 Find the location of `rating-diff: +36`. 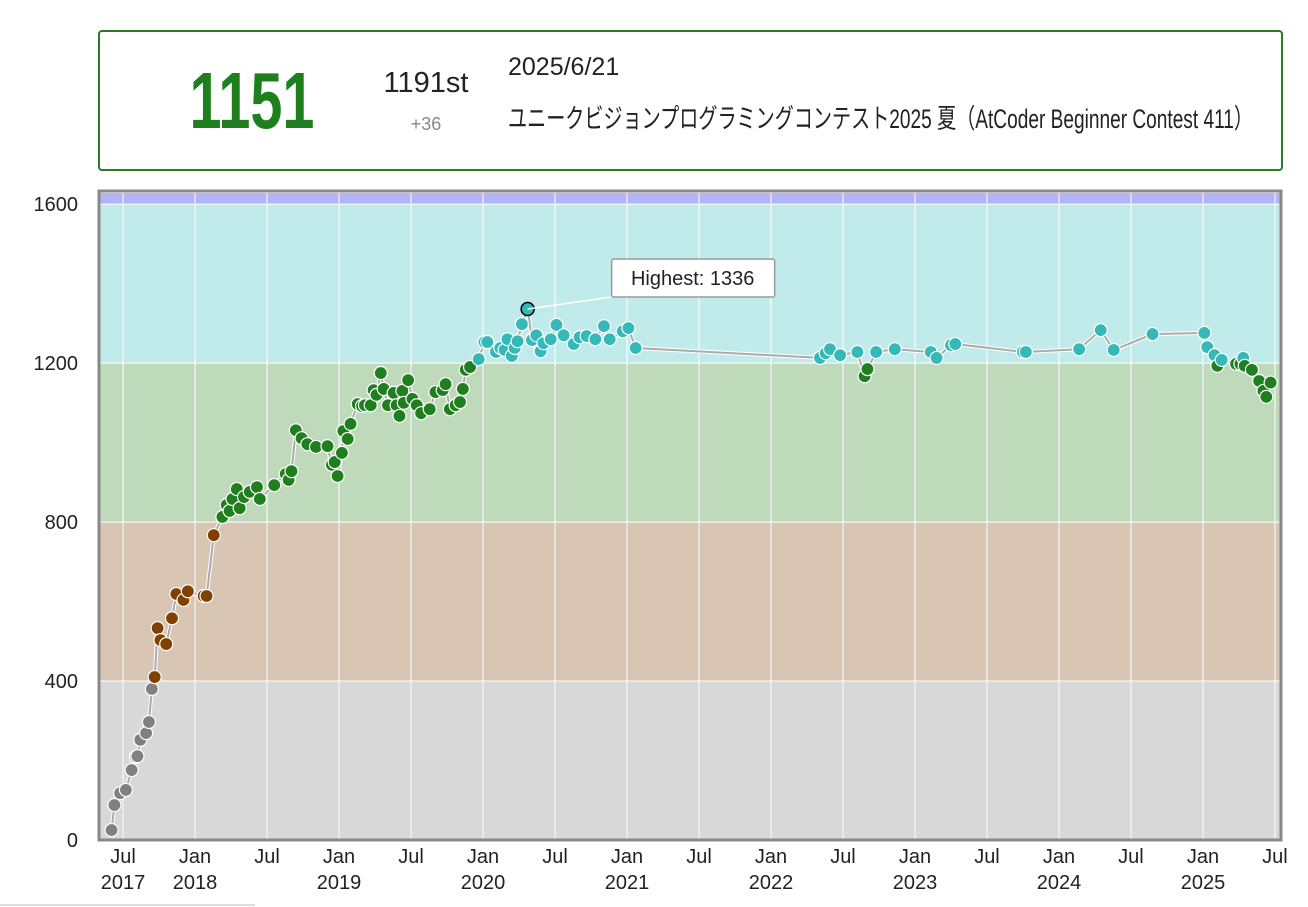

rating-diff: +36 is located at coordinates (426, 124).